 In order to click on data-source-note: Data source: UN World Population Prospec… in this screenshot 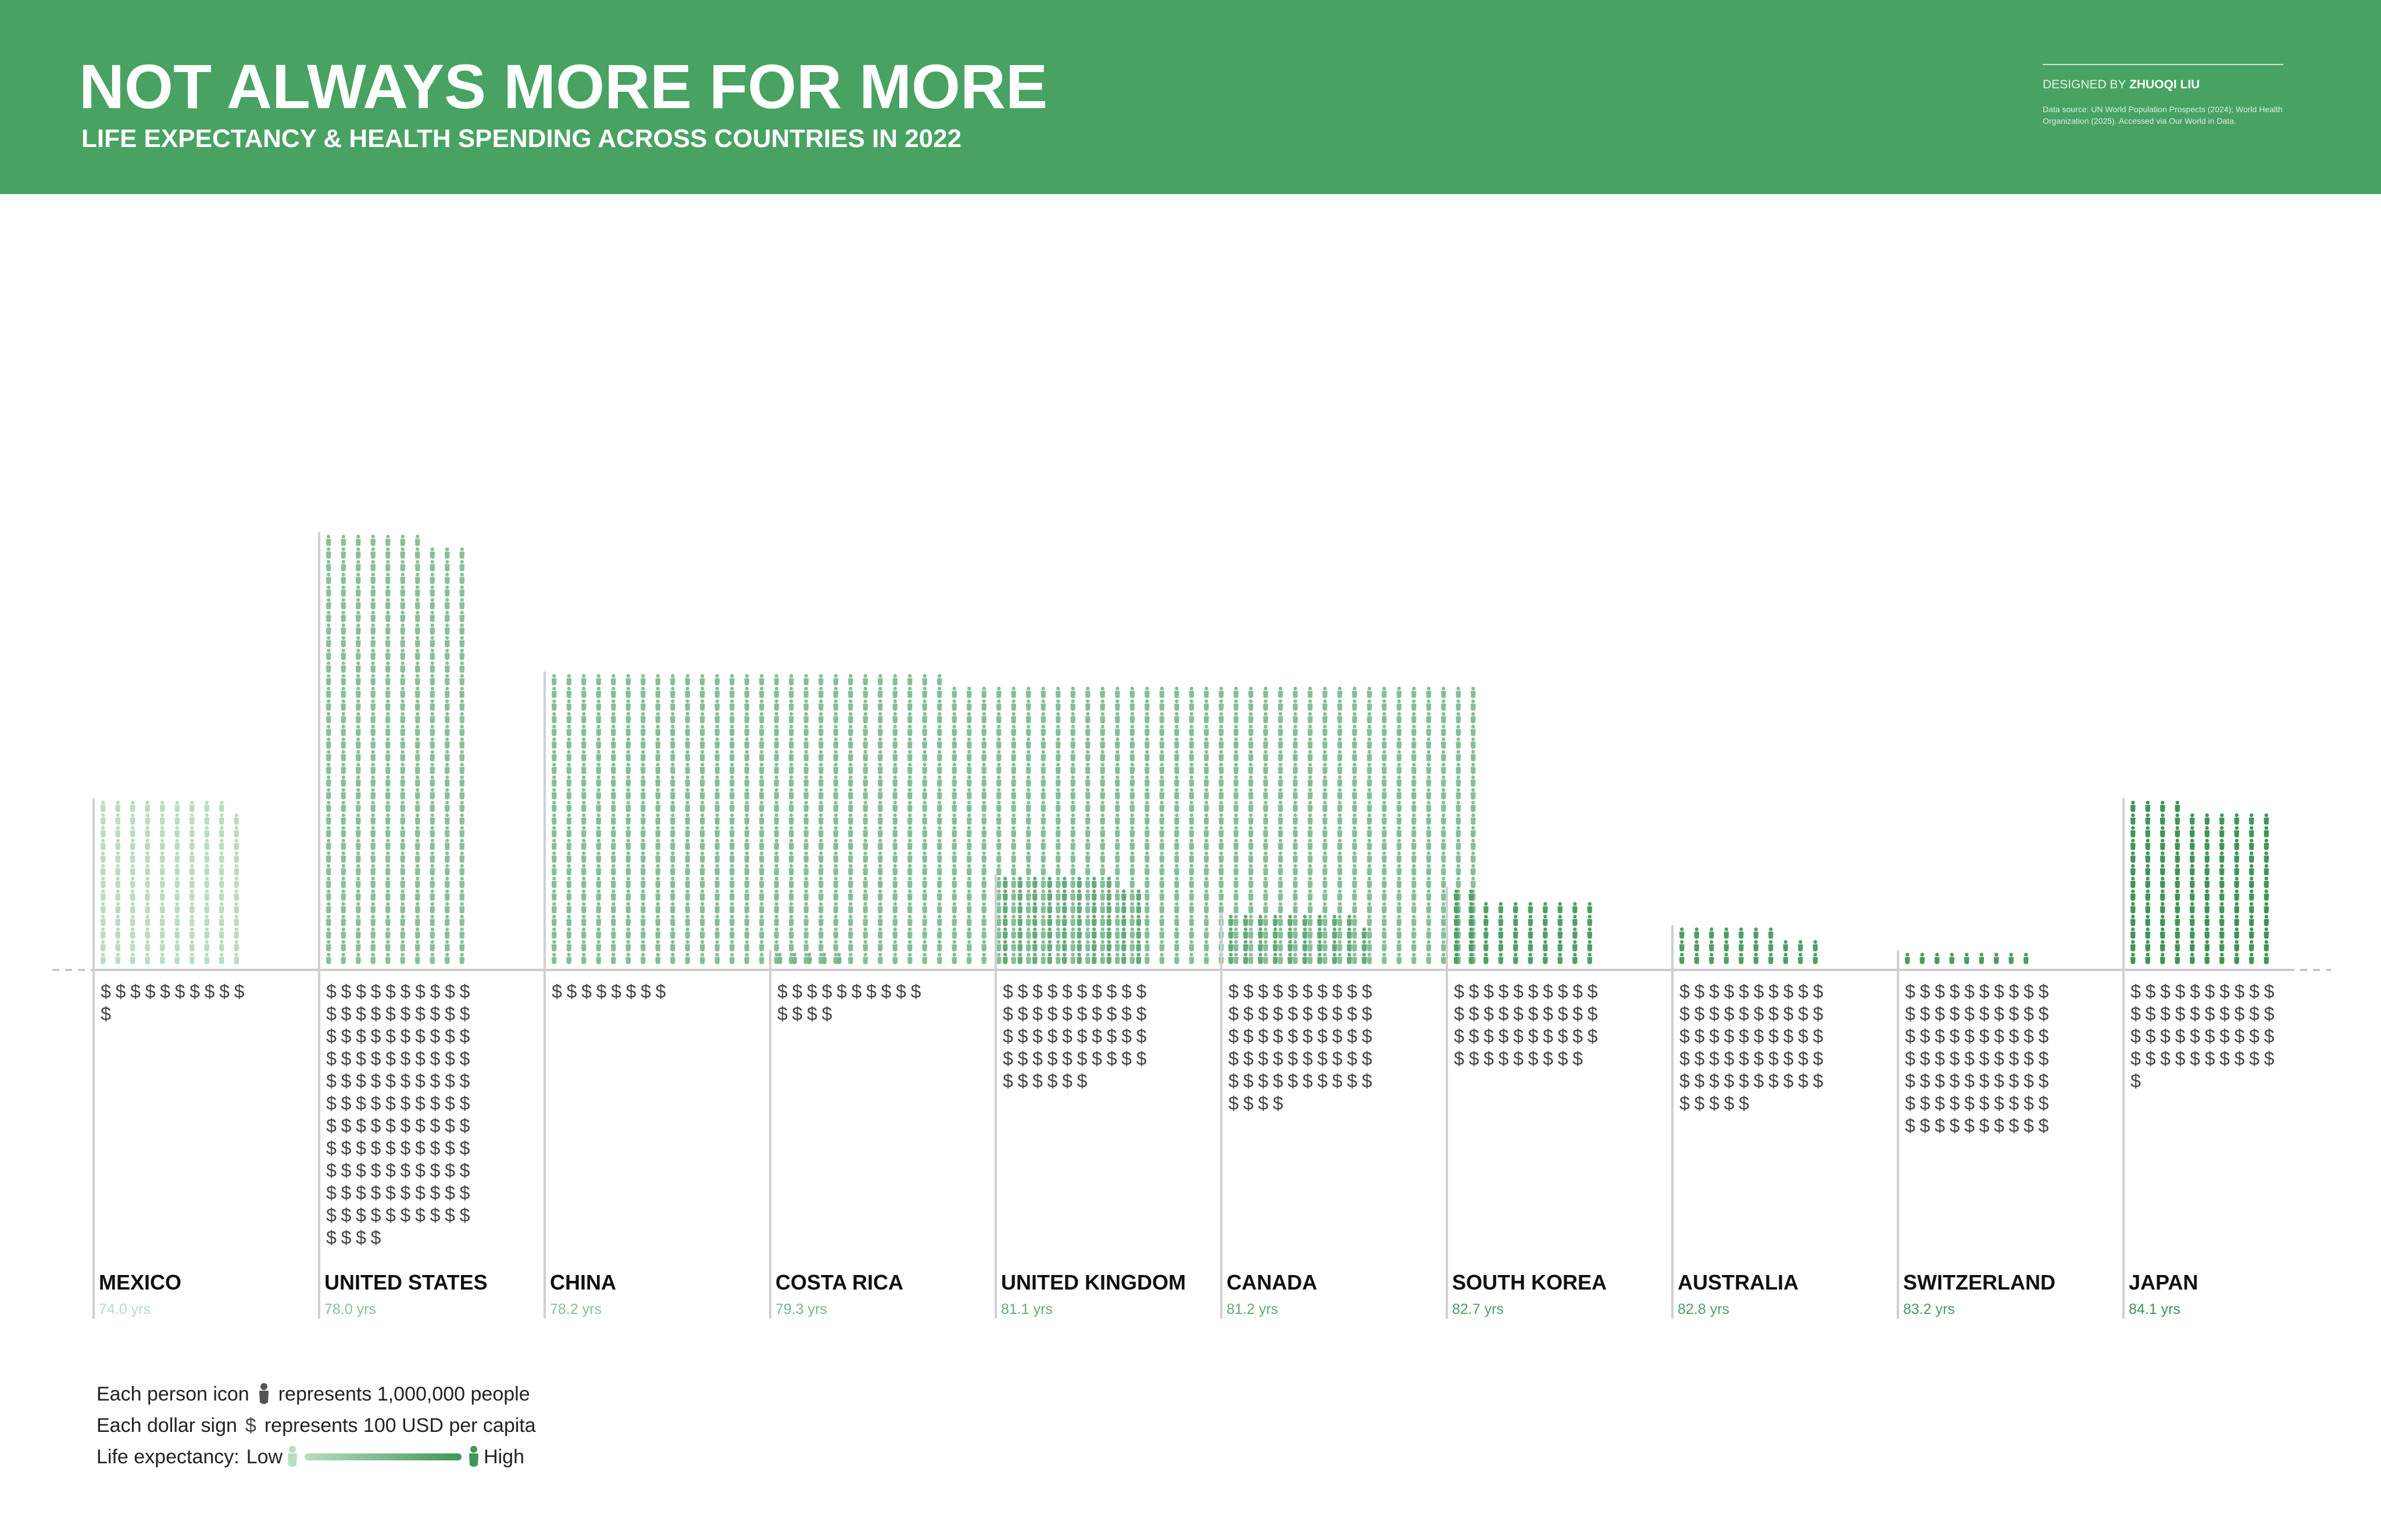, I will do `click(2163, 115)`.